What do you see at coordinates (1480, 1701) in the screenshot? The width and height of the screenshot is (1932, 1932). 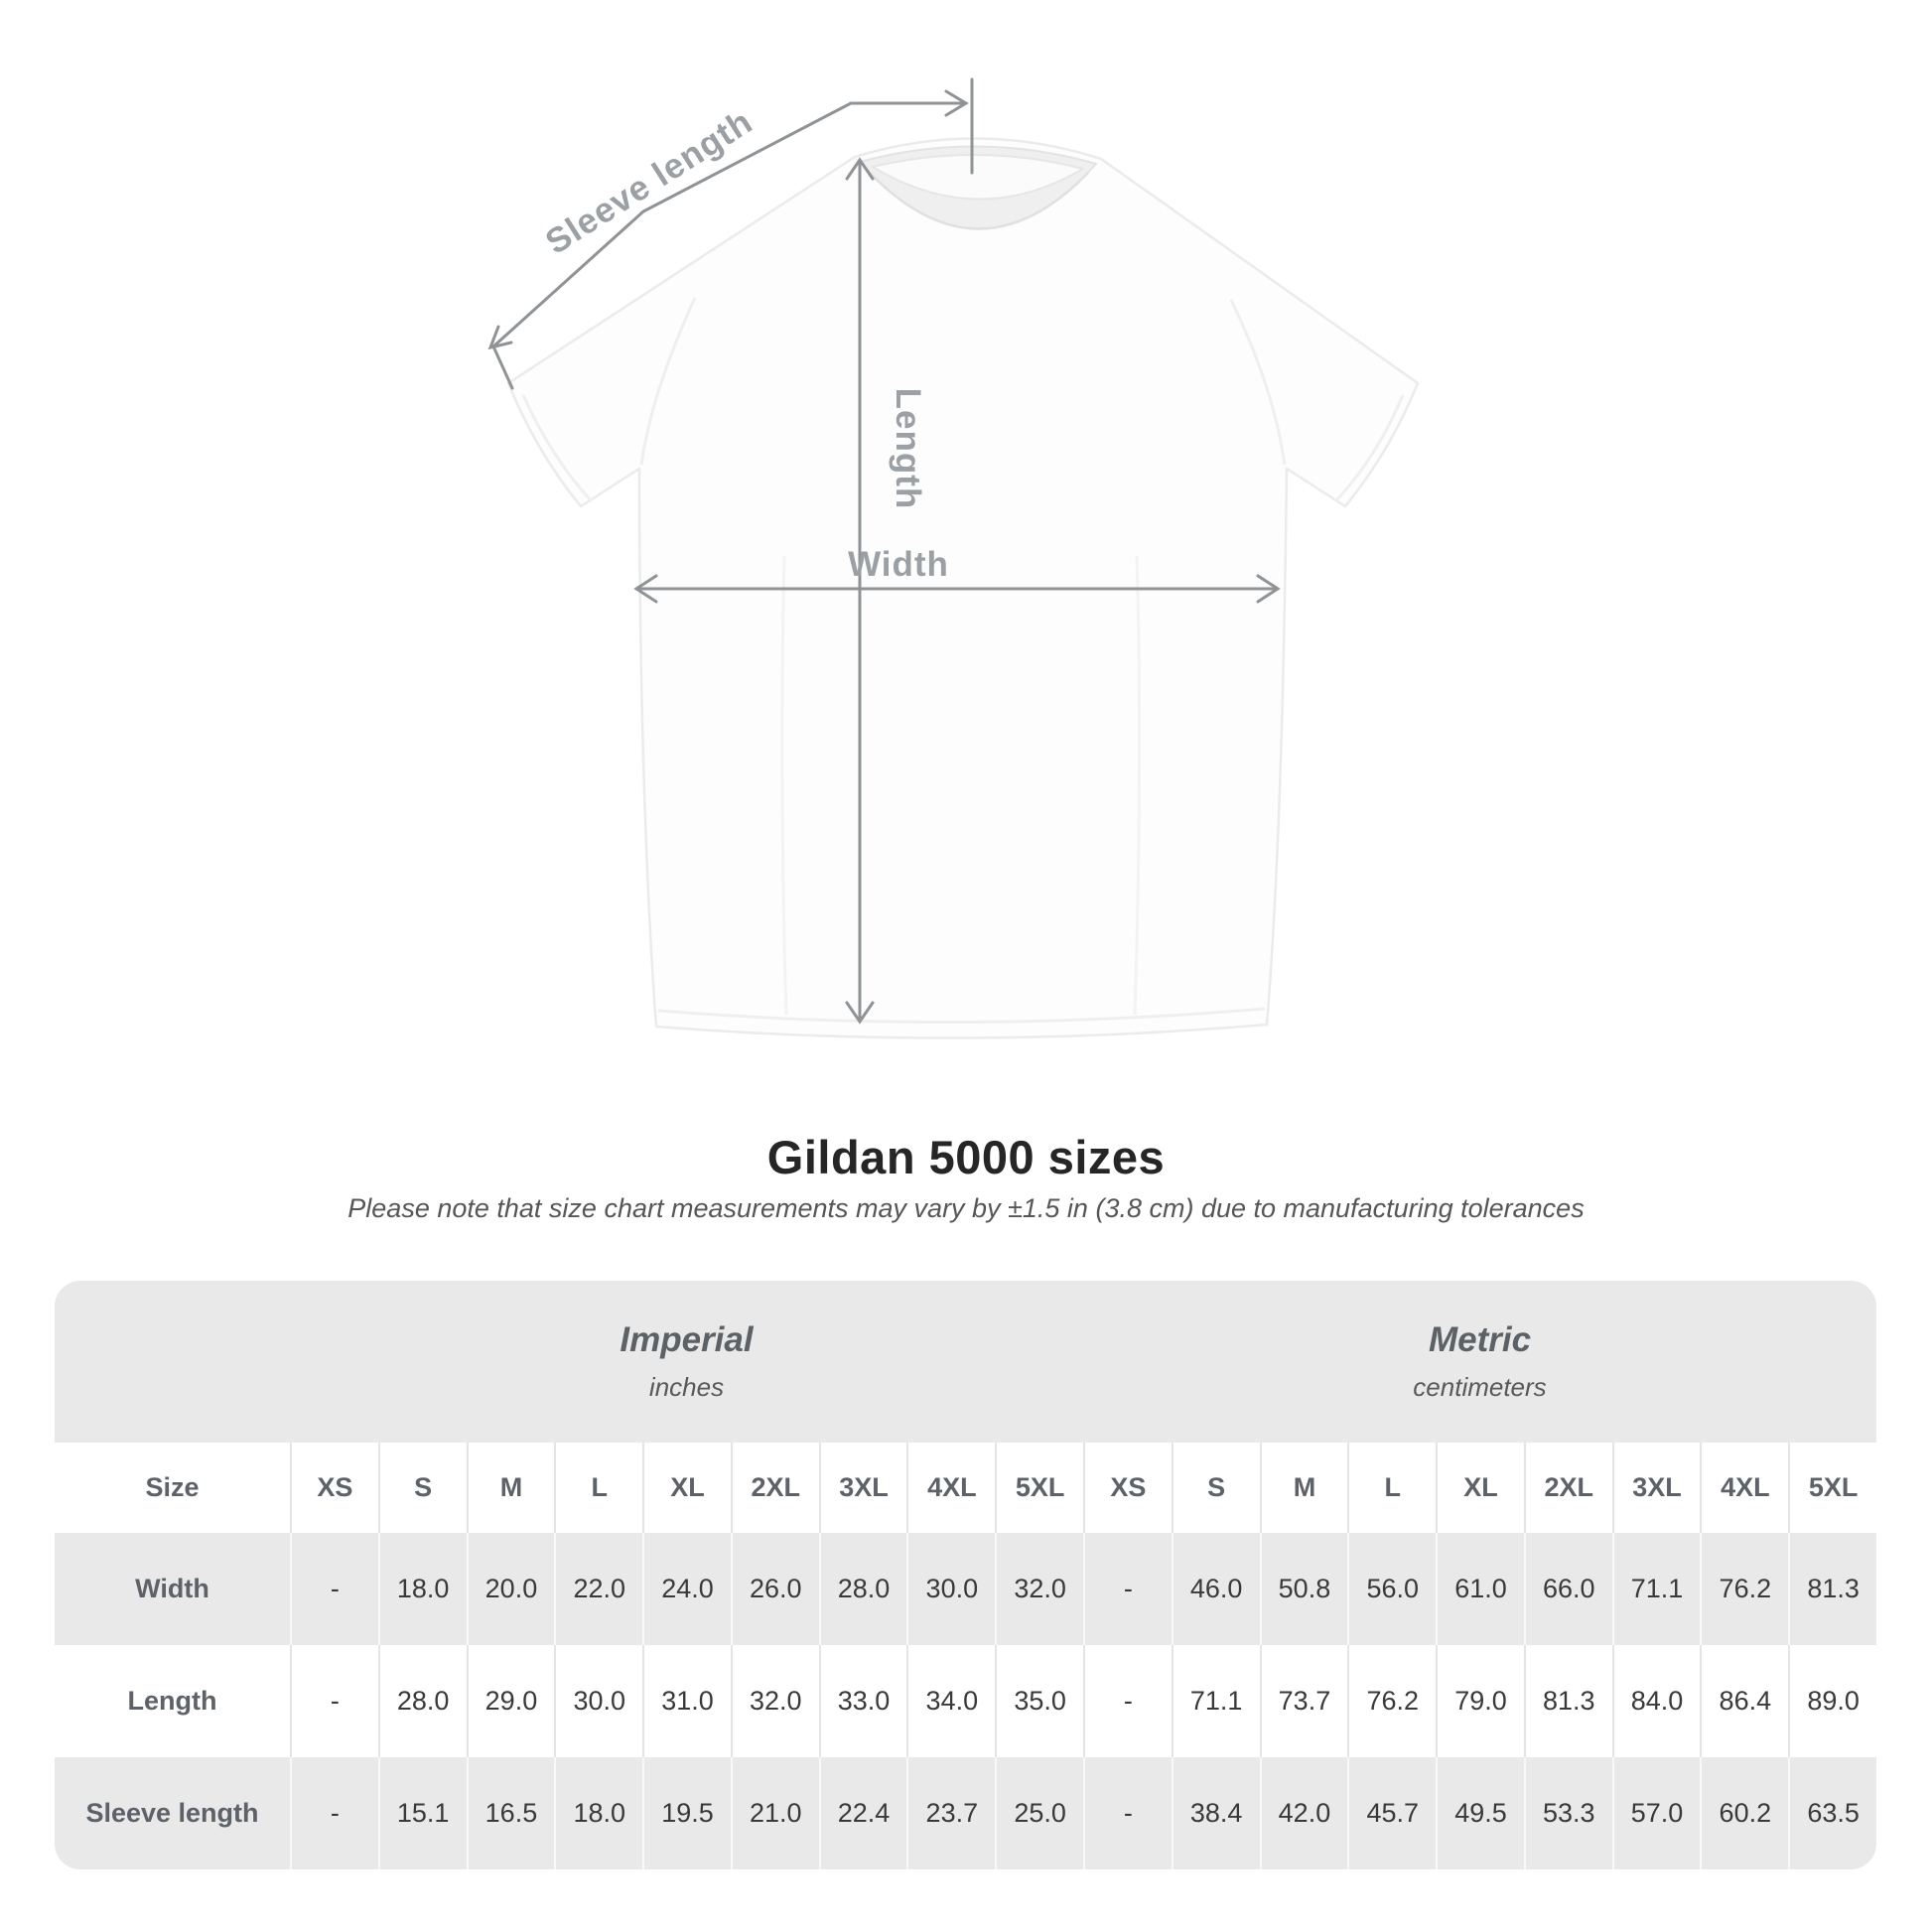 I see `value-cell: 79.0` at bounding box center [1480, 1701].